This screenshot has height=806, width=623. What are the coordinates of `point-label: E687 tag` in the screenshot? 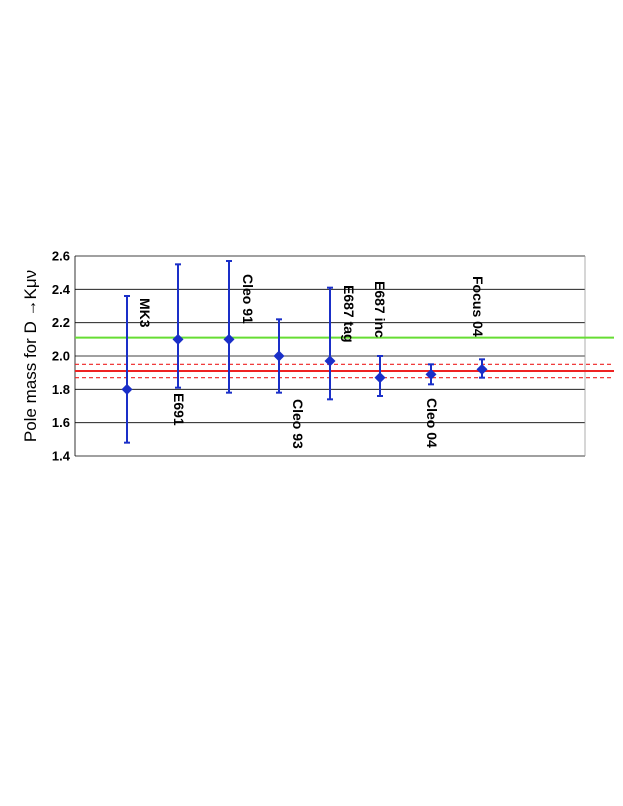 It's located at (349, 314).